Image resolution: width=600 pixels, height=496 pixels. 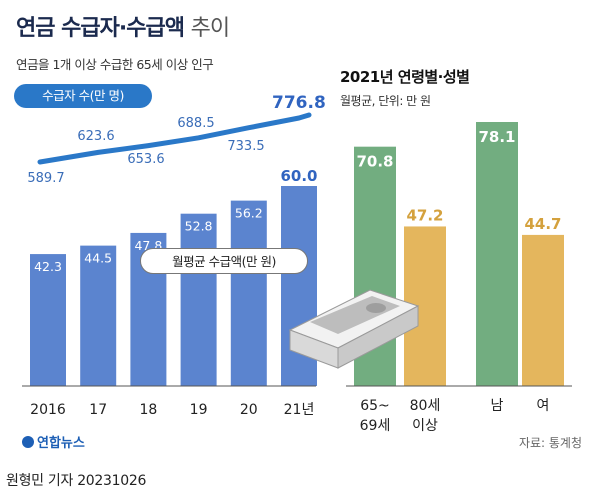 What do you see at coordinates (405, 77) in the screenshot?
I see `section2-title: 2021년 연령별·성별` at bounding box center [405, 77].